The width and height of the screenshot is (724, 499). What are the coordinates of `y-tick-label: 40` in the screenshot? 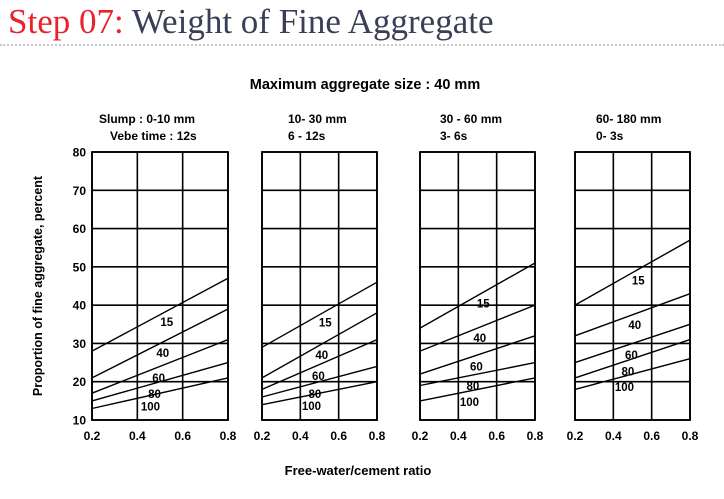 It's located at (80, 306).